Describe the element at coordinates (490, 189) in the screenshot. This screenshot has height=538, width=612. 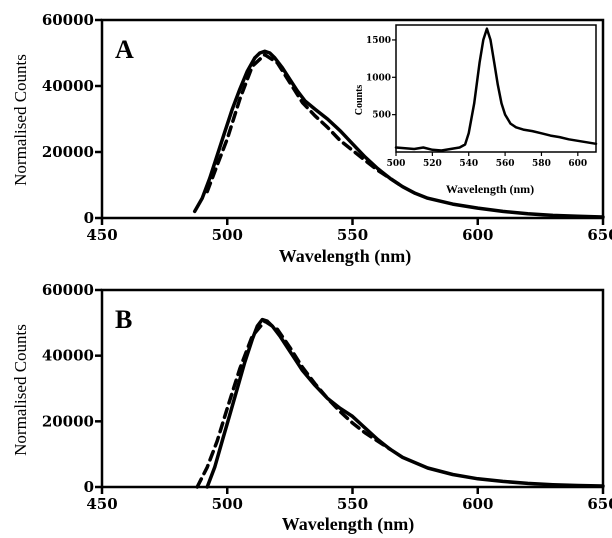
I see `inset-x-label: Wavelength (nm)` at that location.